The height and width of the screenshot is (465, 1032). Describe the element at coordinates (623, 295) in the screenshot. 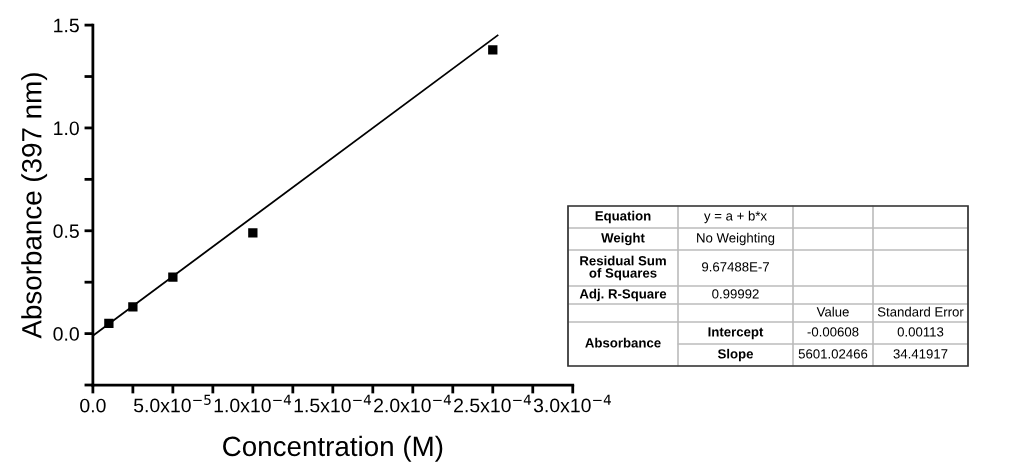

I see `text: Adj. R-Square` at that location.